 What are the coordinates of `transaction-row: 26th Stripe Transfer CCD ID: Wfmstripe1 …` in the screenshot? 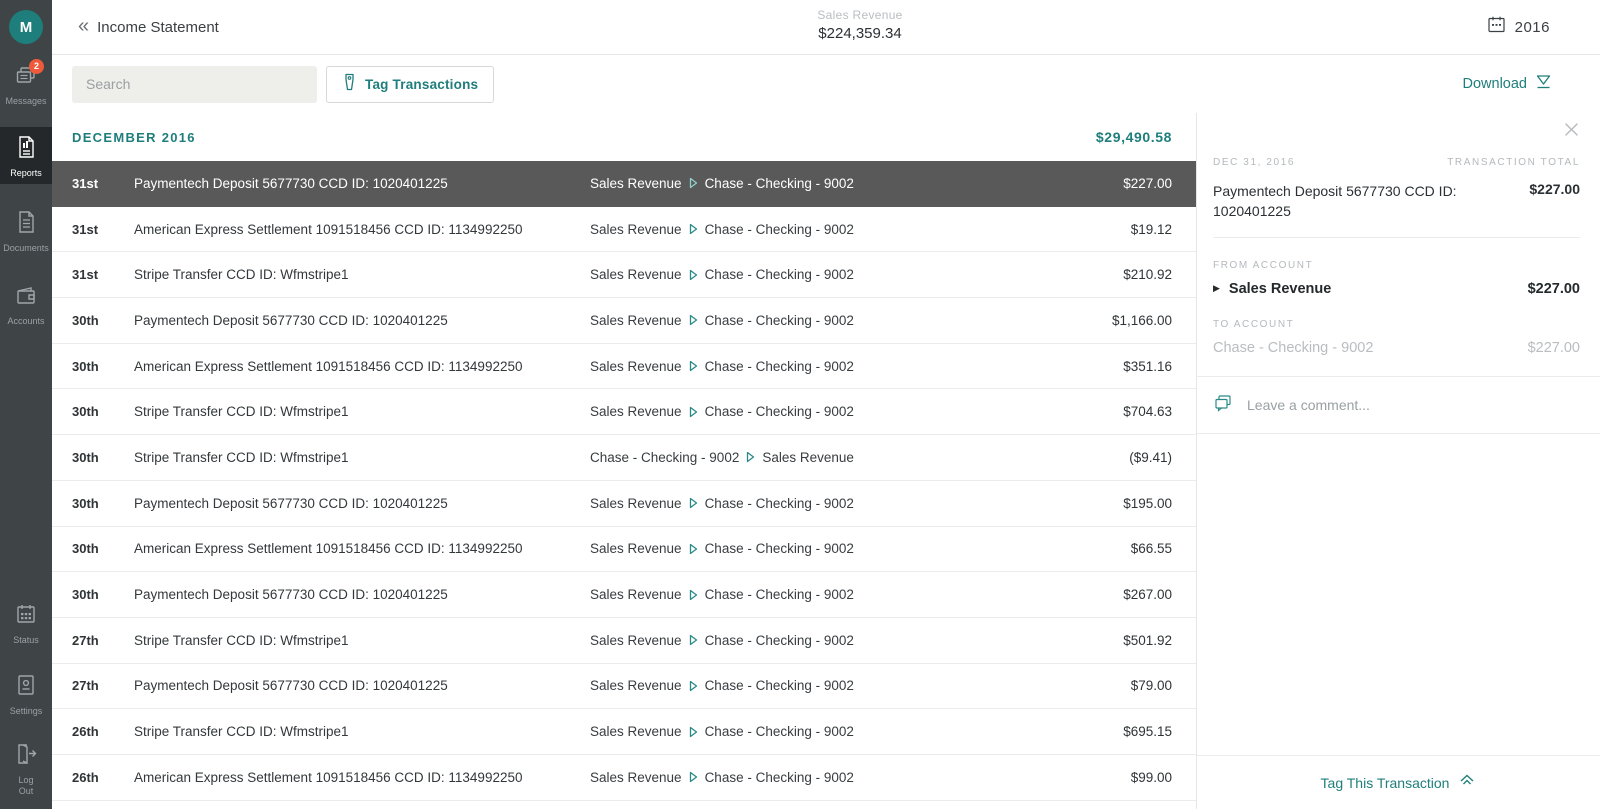 It's located at (624, 732).